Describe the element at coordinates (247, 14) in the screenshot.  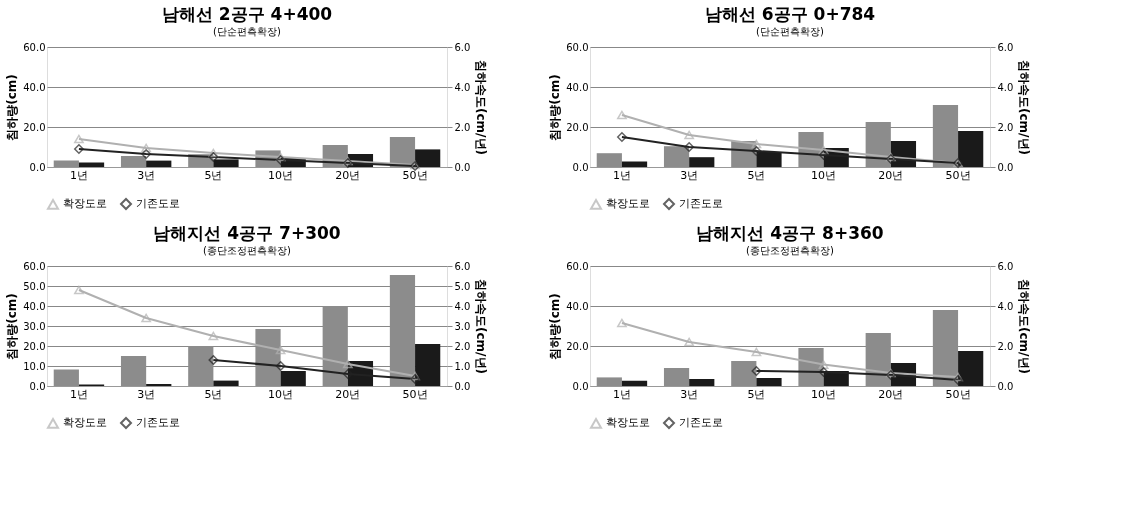
I see `chart-title: 남해선 2공구 4+400` at that location.